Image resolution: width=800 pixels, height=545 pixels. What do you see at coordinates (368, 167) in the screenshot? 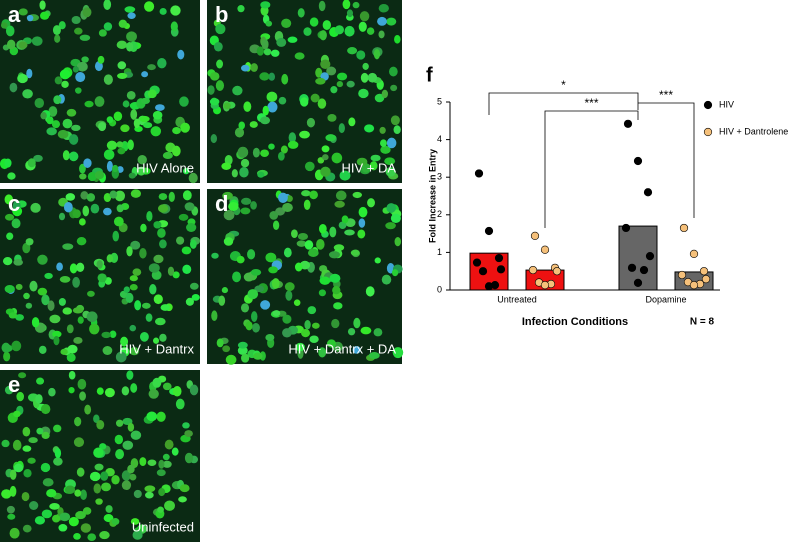
I see `panel-caption: HIV + DA` at bounding box center [368, 167].